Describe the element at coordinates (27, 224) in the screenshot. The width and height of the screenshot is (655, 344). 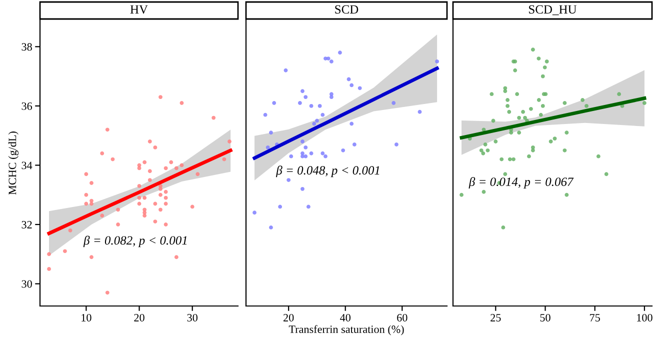
I see `y-tick-label: 32` at that location.